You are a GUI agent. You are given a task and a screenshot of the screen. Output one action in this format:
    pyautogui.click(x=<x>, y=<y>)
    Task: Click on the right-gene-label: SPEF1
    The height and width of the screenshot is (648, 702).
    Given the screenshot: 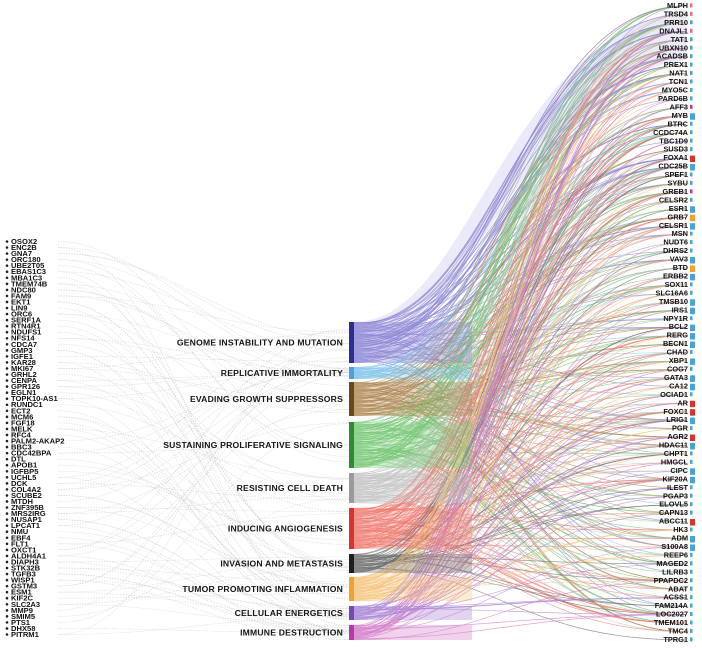 What is the action you would take?
    pyautogui.click(x=676, y=174)
    